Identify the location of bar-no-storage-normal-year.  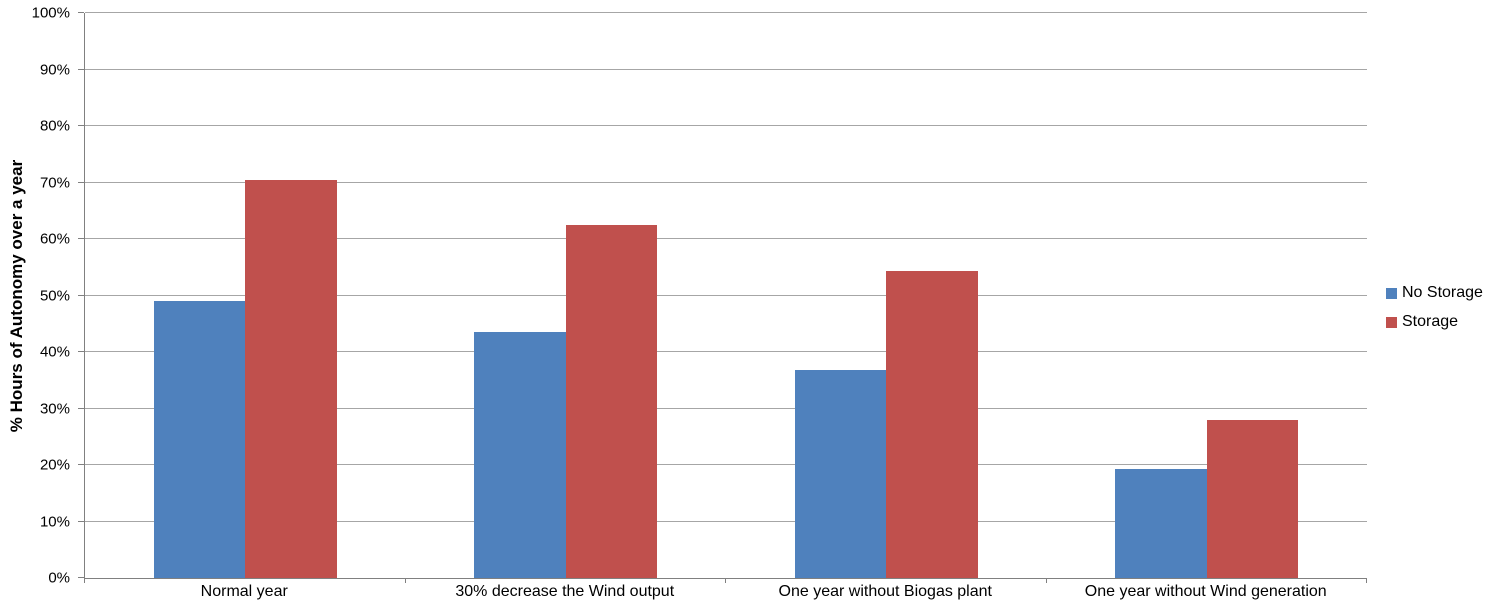
(199, 439).